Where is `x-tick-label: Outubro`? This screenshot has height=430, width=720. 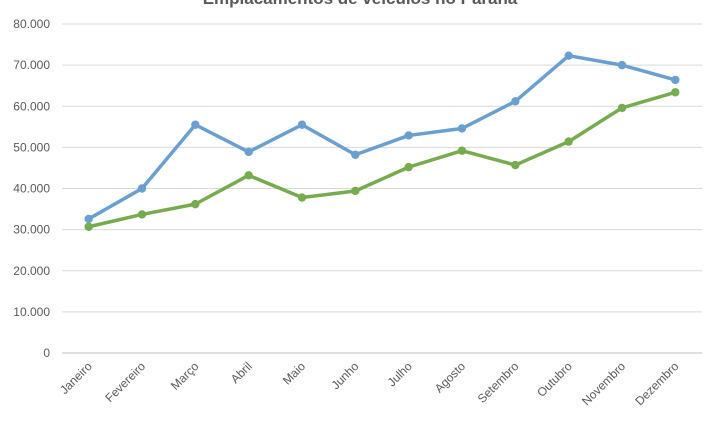
x-tick-label: Outubro is located at coordinates (554, 379).